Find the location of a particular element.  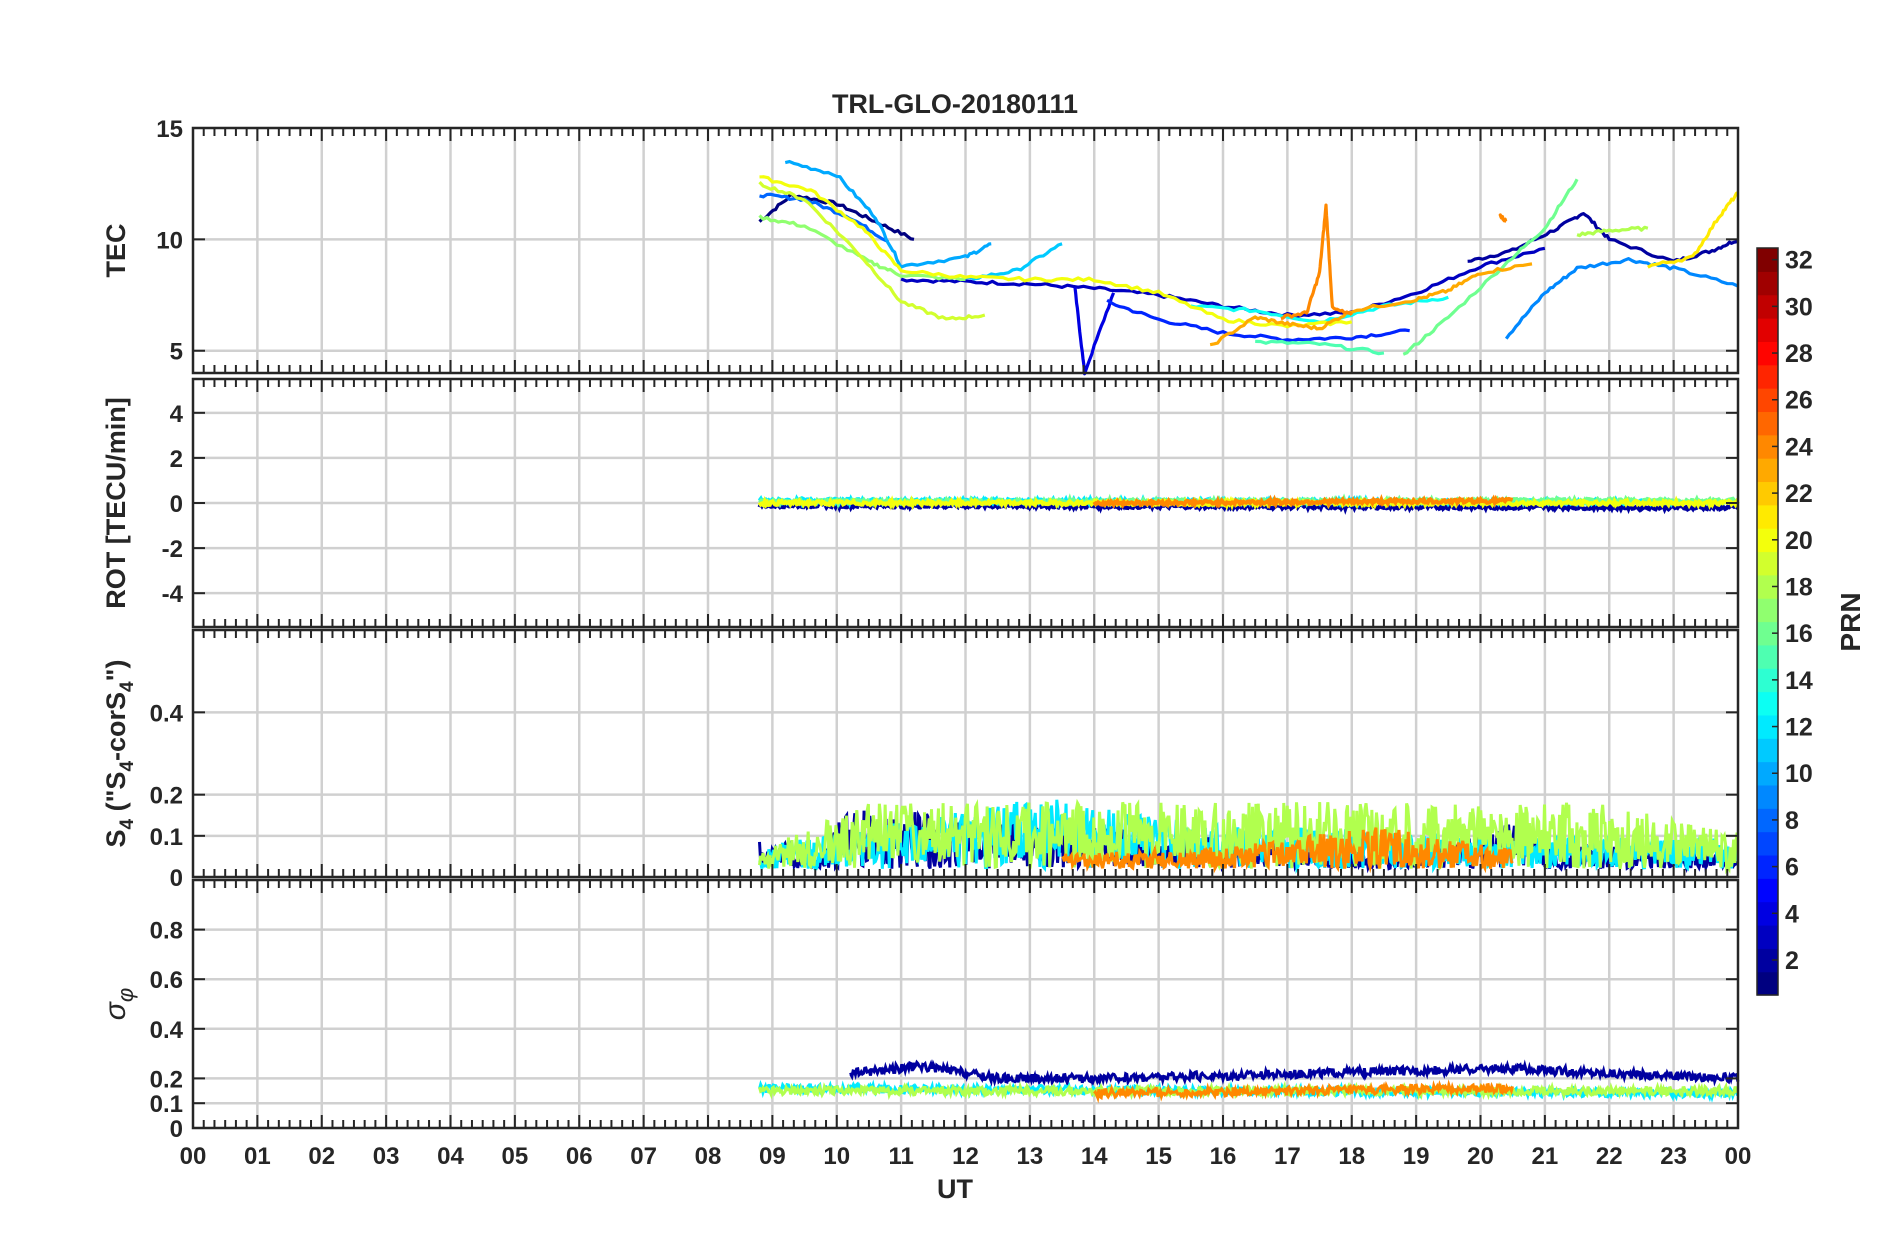

colorbar-tick-label: 20 is located at coordinates (1799, 541).